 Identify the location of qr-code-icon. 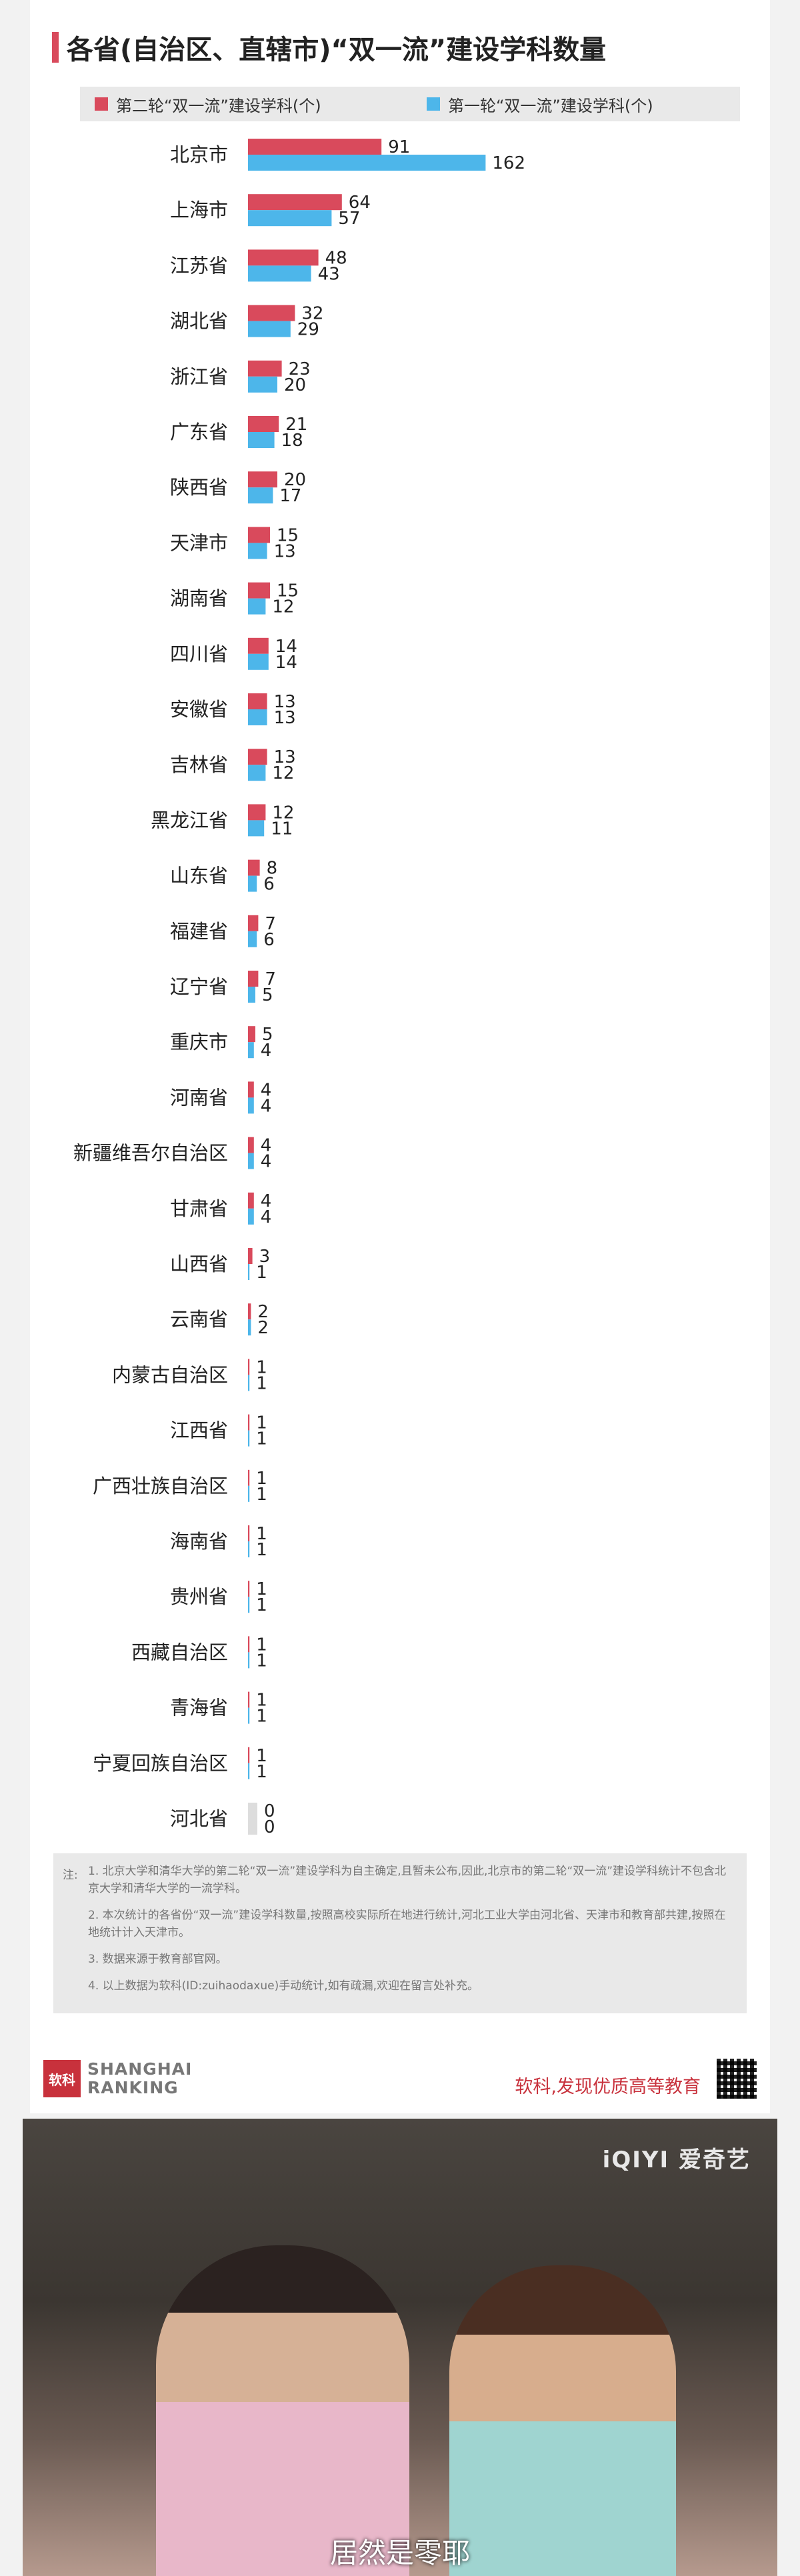
(737, 2079).